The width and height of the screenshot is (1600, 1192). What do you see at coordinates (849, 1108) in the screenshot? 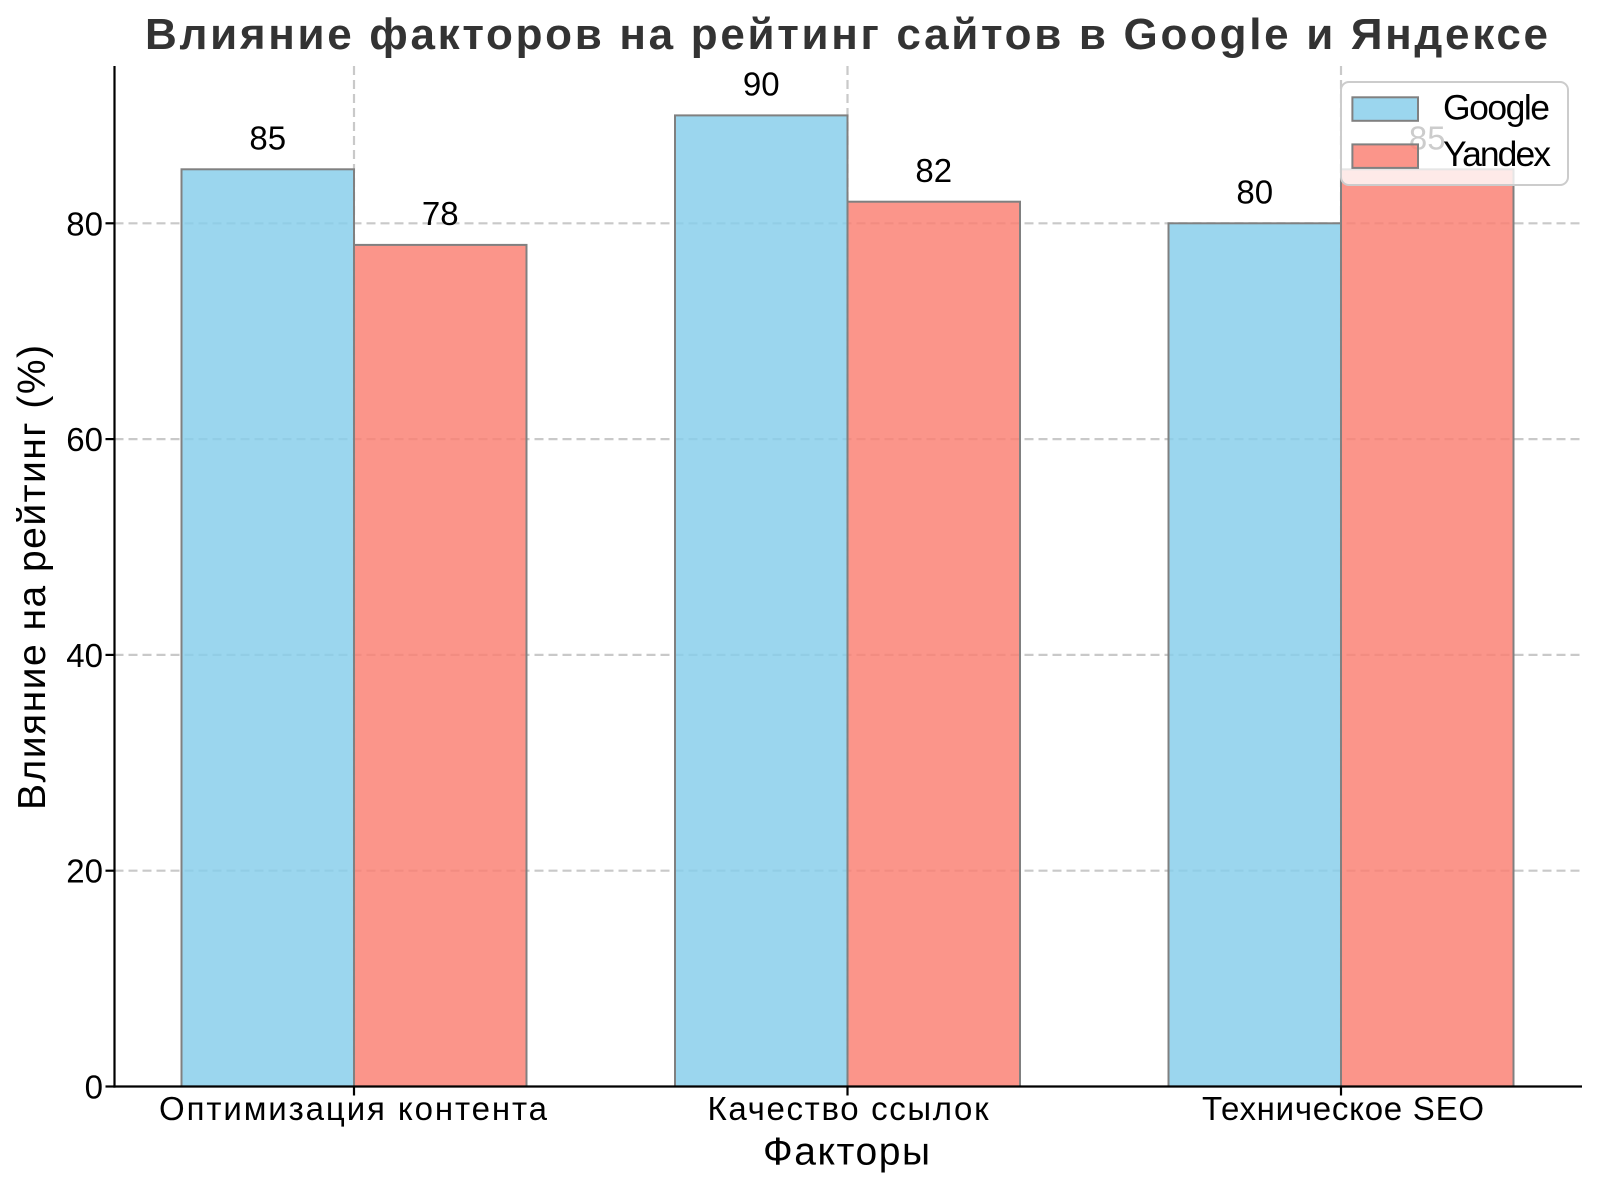
I see `svg-text: Качество ссылок` at bounding box center [849, 1108].